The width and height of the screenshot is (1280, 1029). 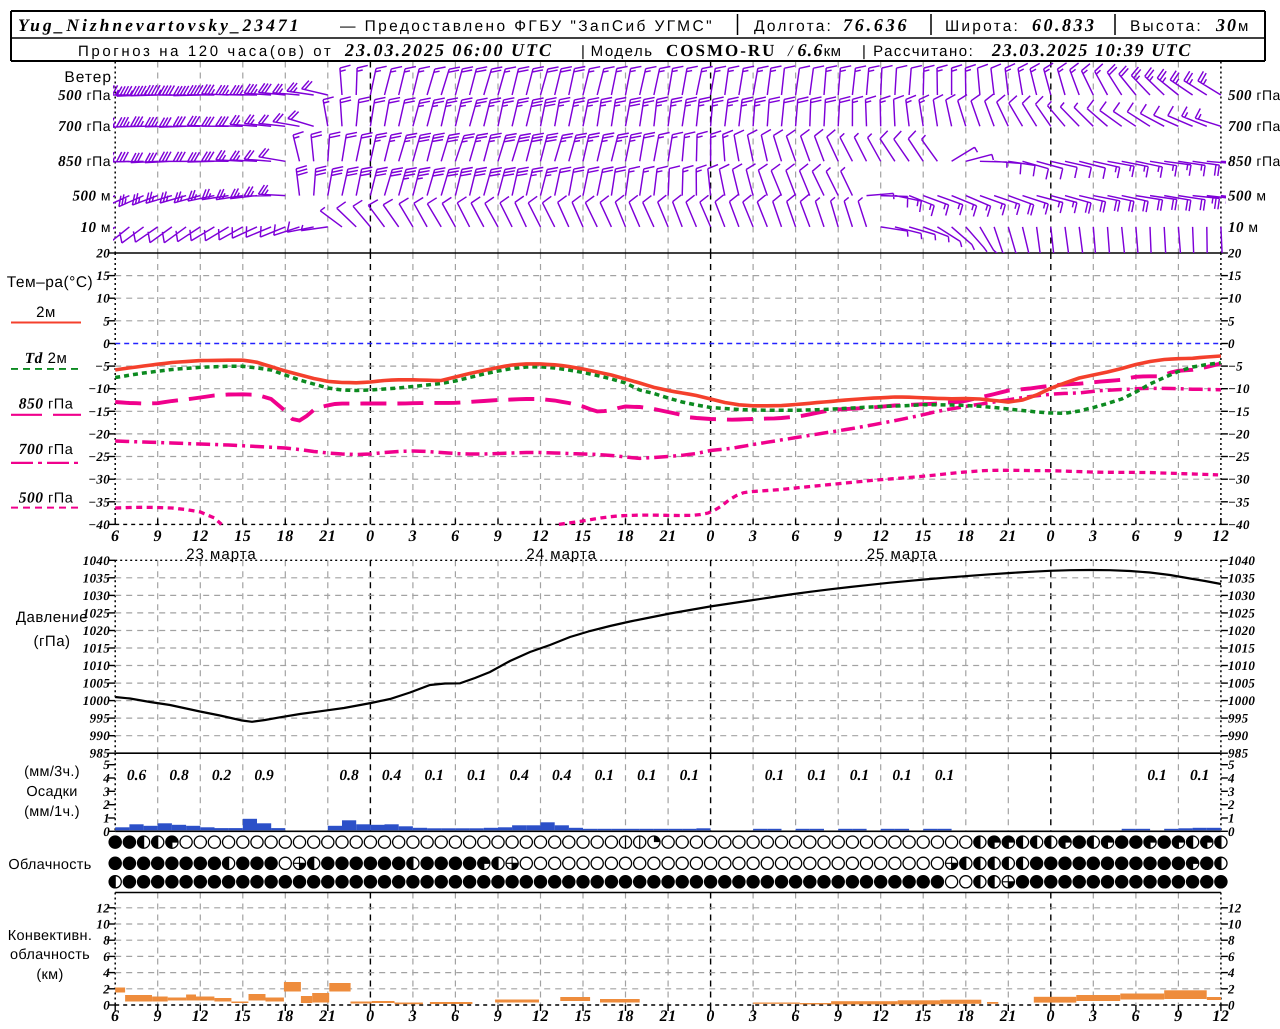 What do you see at coordinates (1241, 700) in the screenshot?
I see `svg-text: 1000` at bounding box center [1241, 700].